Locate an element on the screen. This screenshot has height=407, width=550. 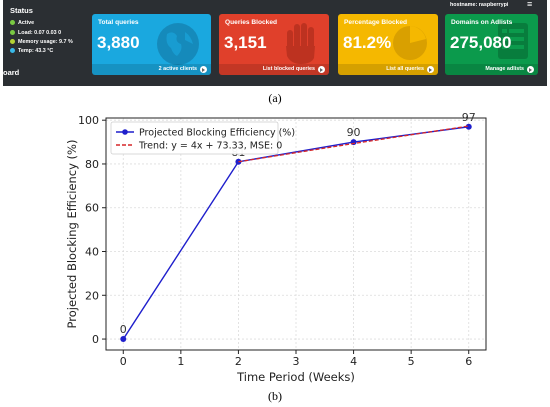
legend-label: Projected Blocking Efficiency (%) is located at coordinates (217, 133).